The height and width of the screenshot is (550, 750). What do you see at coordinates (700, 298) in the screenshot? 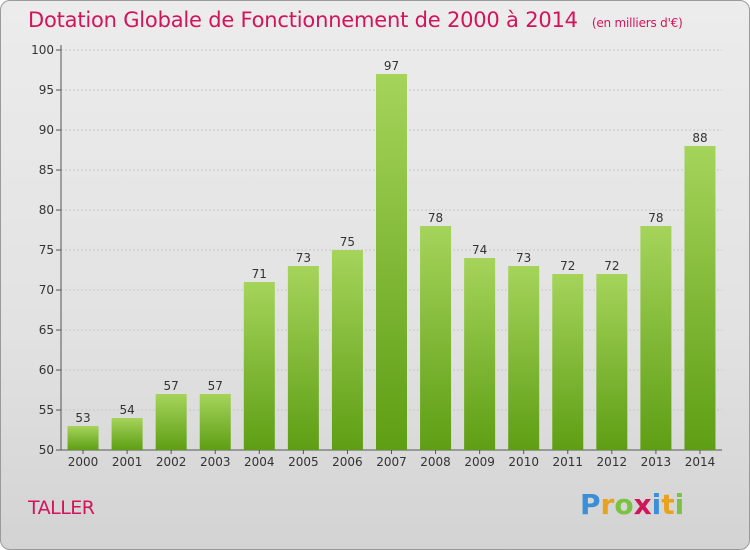
I see `bar-2014` at bounding box center [700, 298].